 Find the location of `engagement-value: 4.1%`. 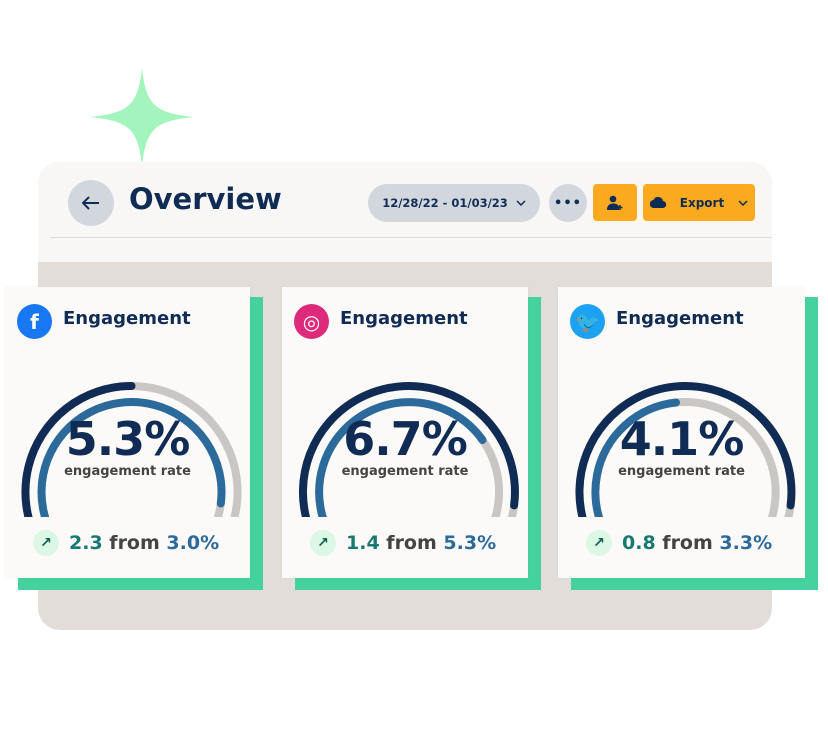

engagement-value: 4.1% is located at coordinates (682, 439).